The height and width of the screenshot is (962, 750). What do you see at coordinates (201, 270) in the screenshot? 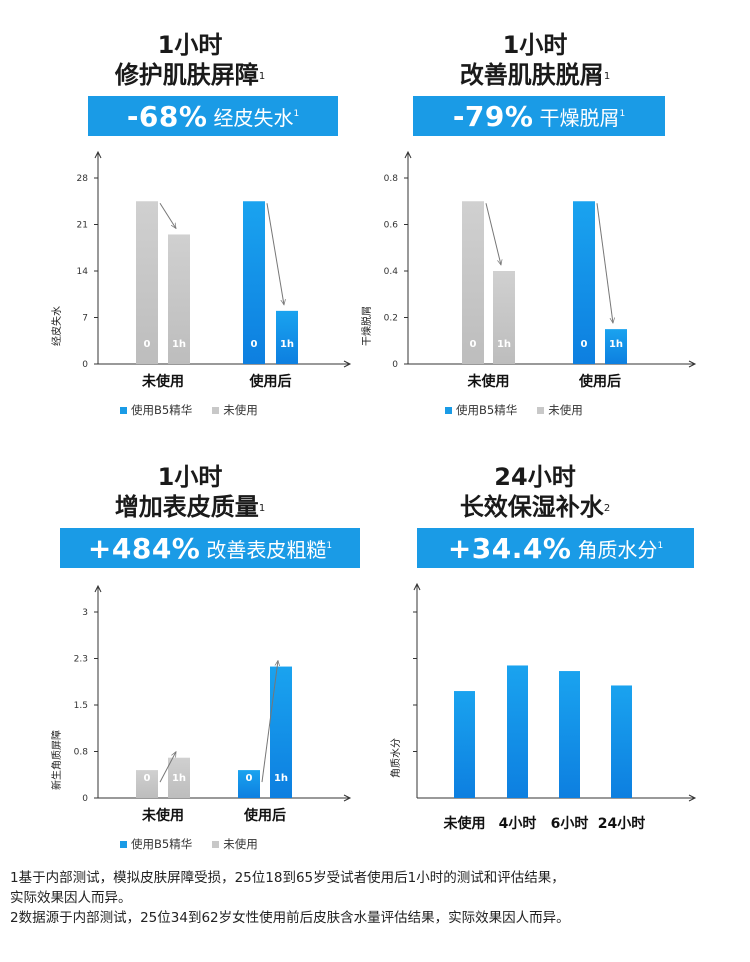
I see `chart-tewl: 0 7 14 21 28 经皮失水 0 1h 0 1h 未使用 使用后` at bounding box center [201, 270].